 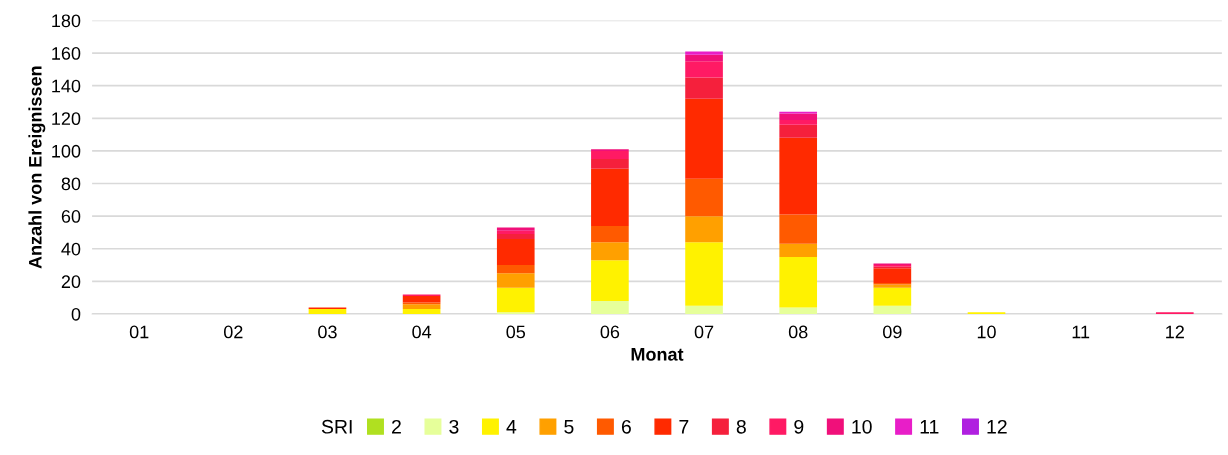 What do you see at coordinates (396, 426) in the screenshot?
I see `legend-label: 2` at bounding box center [396, 426].